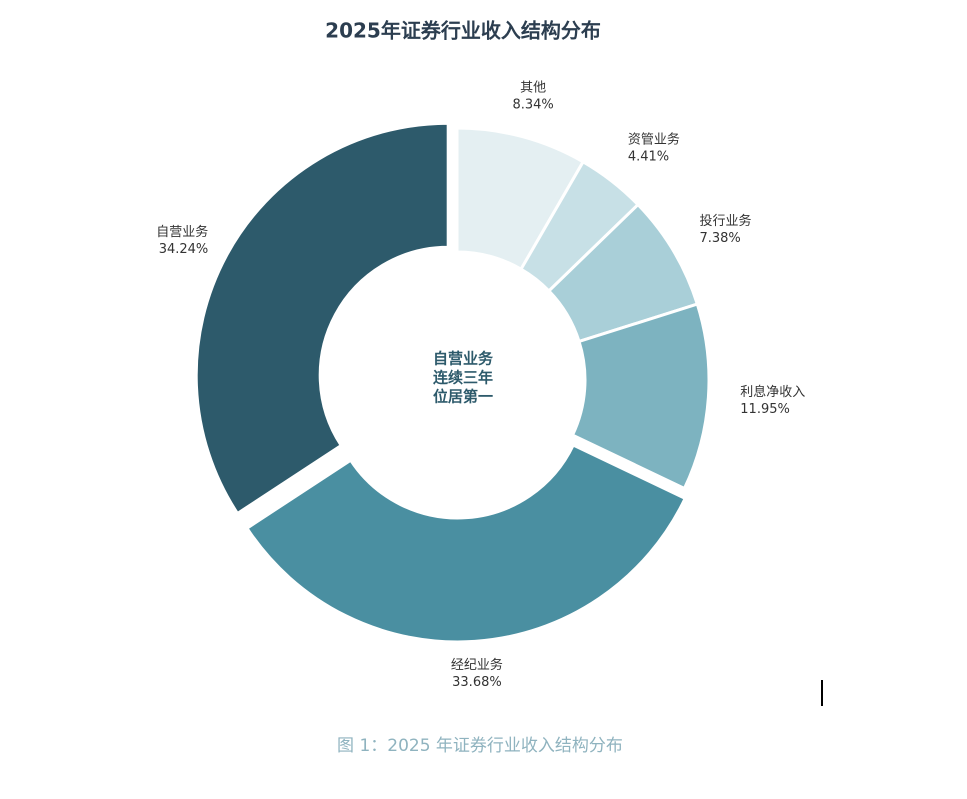 The height and width of the screenshot is (799, 967). What do you see at coordinates (725, 221) in the screenshot?
I see `slice-label: 投行业务` at bounding box center [725, 221].